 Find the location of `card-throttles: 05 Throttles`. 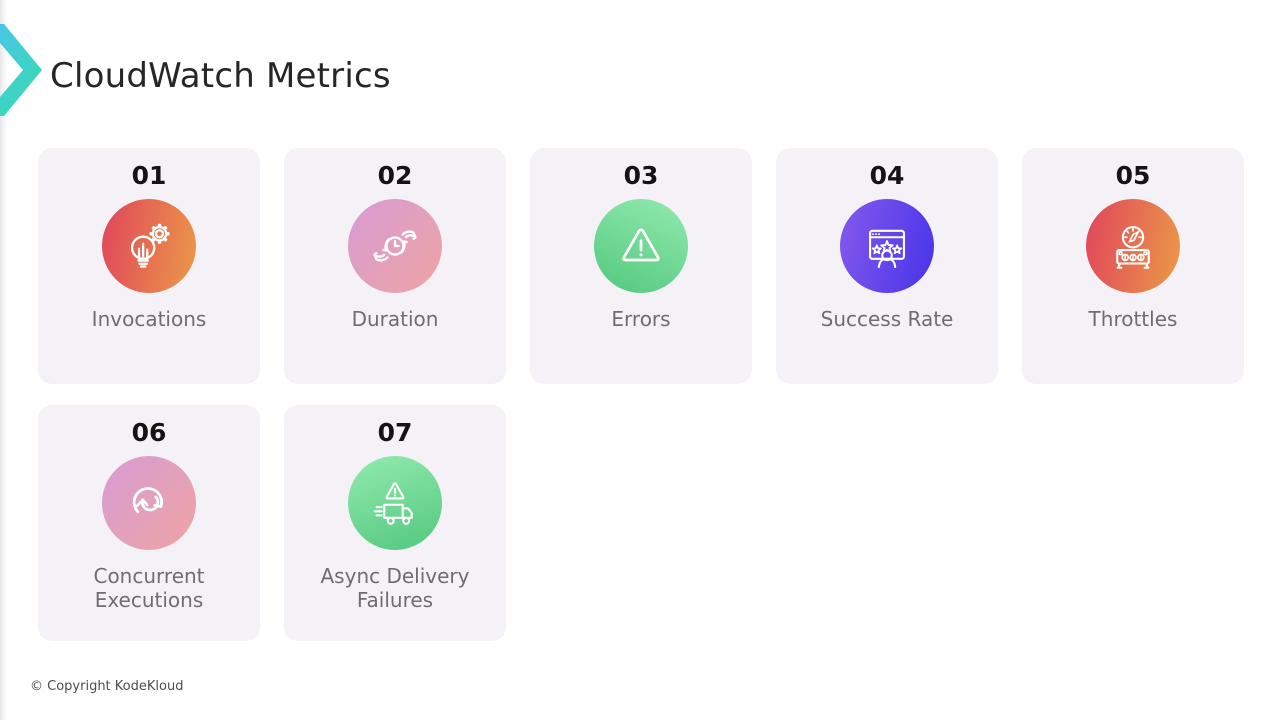

card-throttles: 05 Throttles is located at coordinates (1133, 266).